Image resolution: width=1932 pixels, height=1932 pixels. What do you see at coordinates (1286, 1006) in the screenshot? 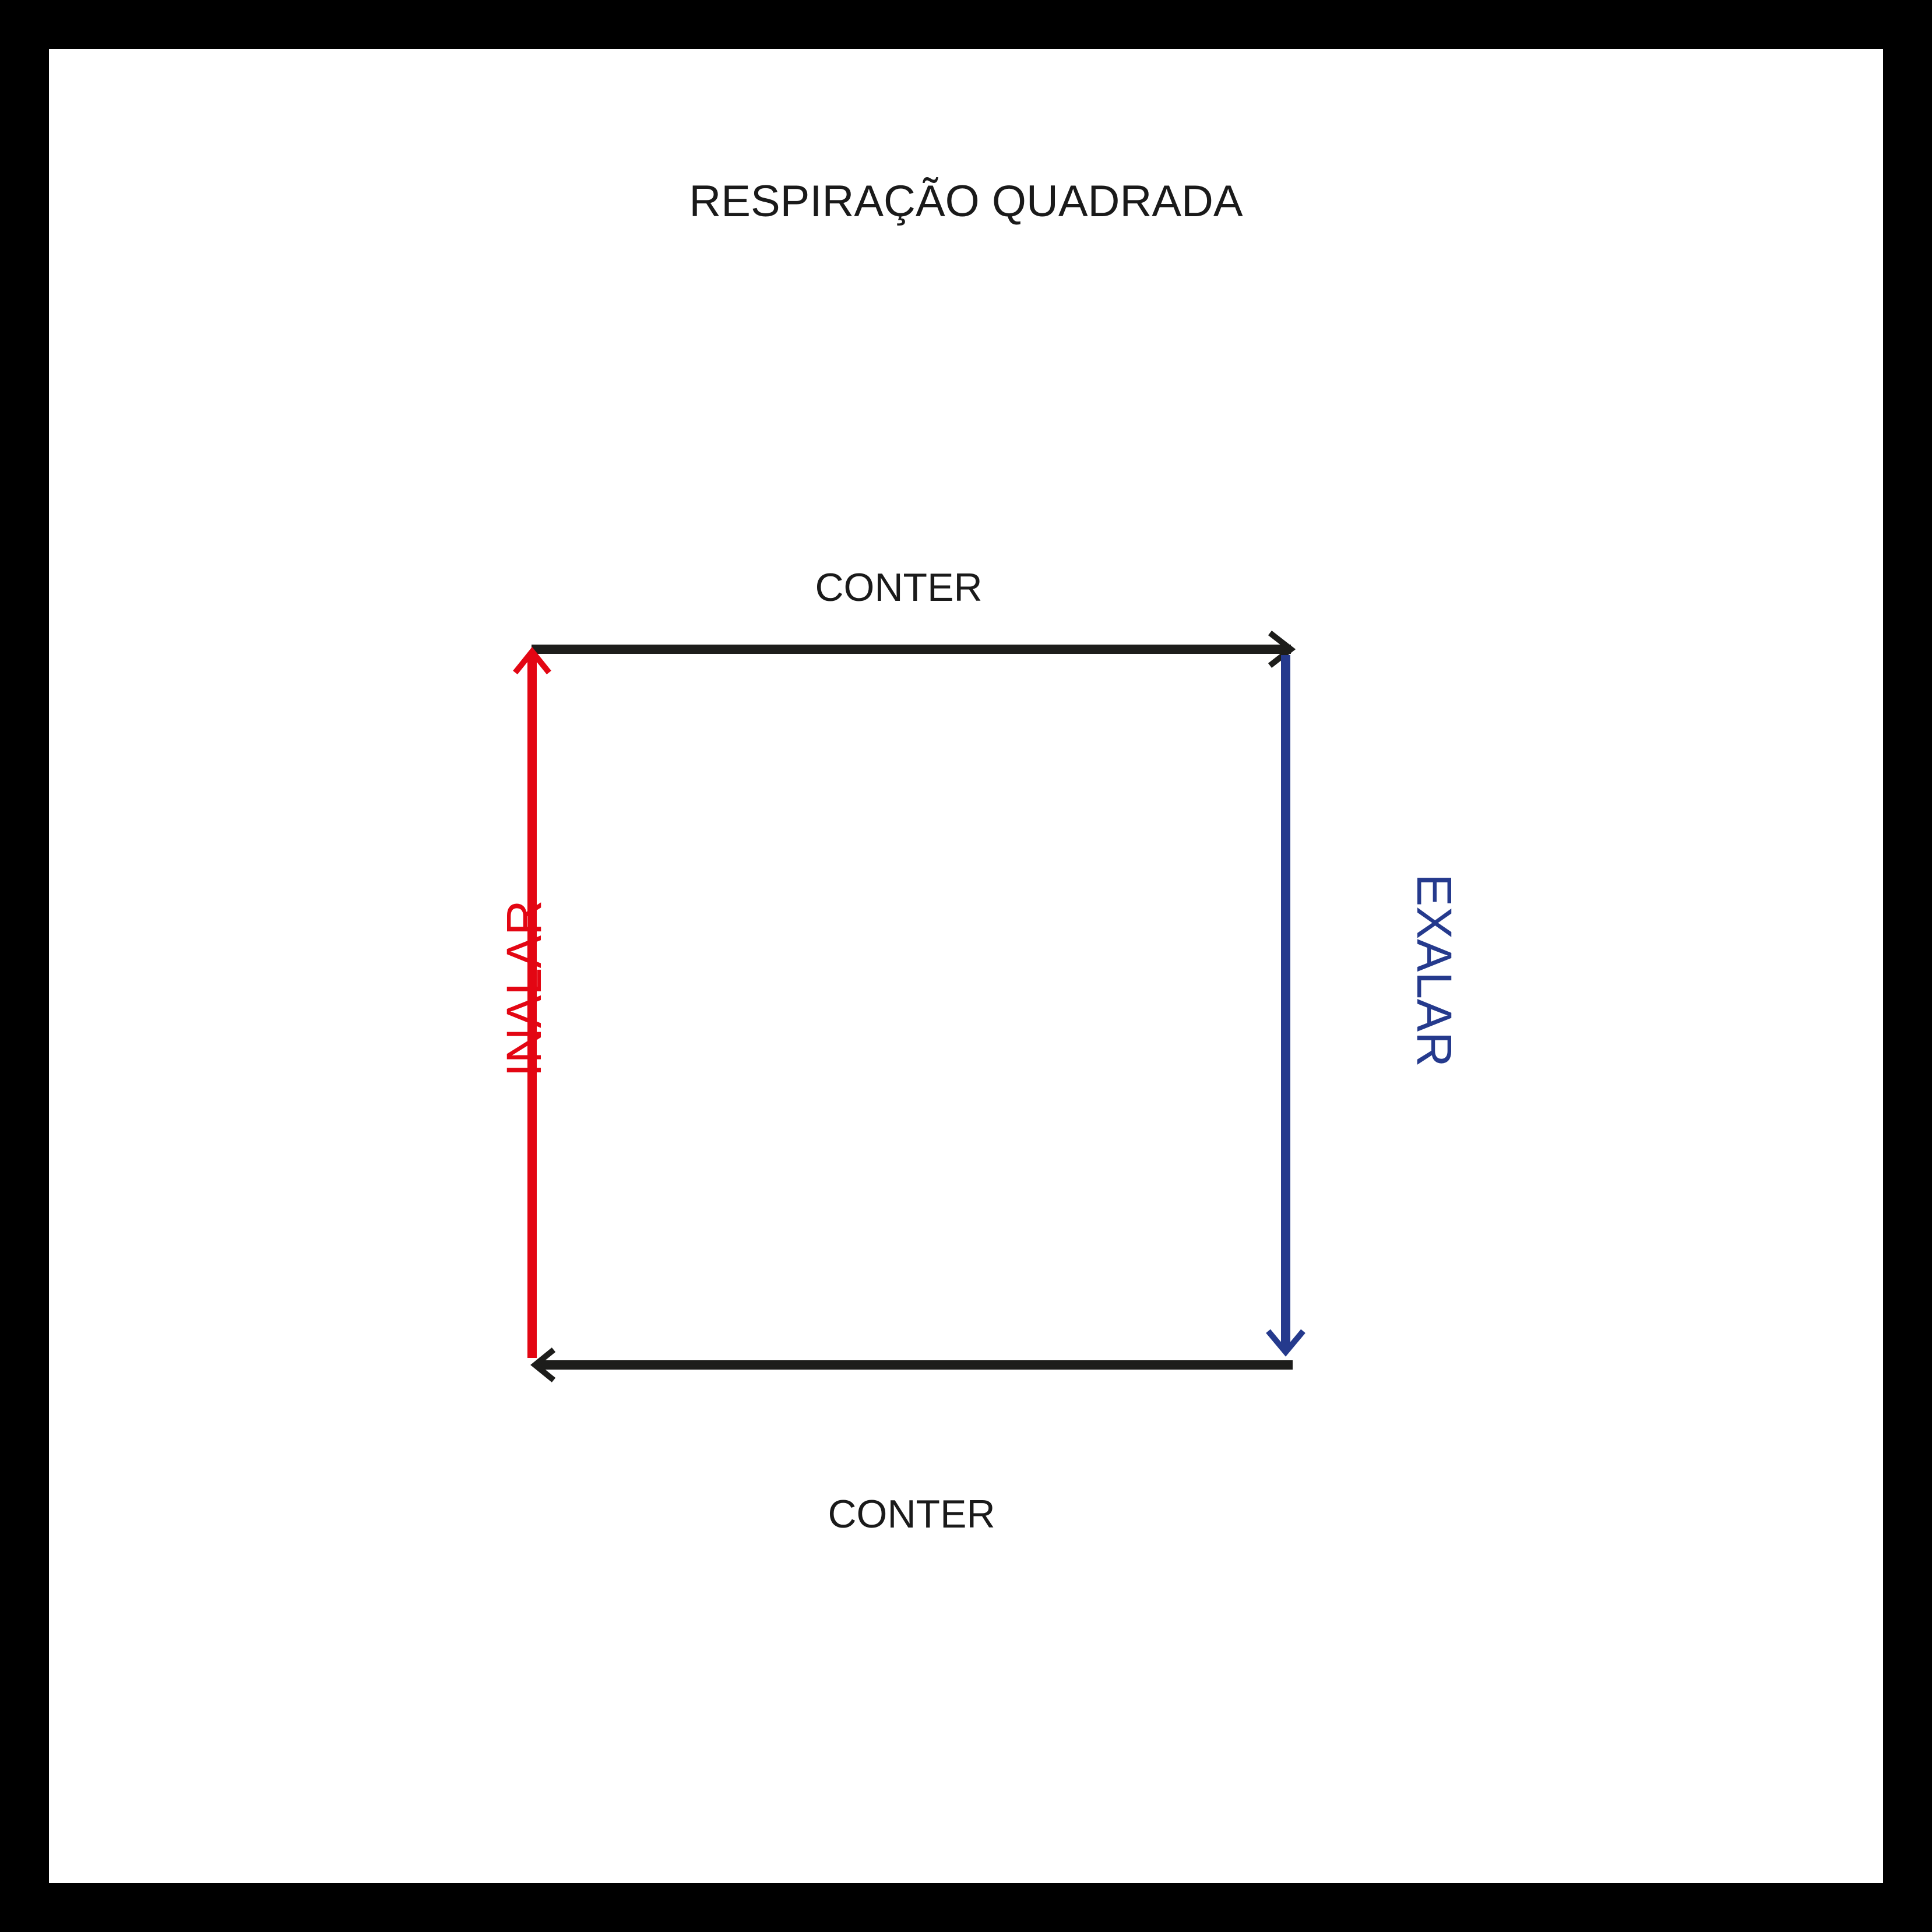
I see `right-arrow` at bounding box center [1286, 1006].